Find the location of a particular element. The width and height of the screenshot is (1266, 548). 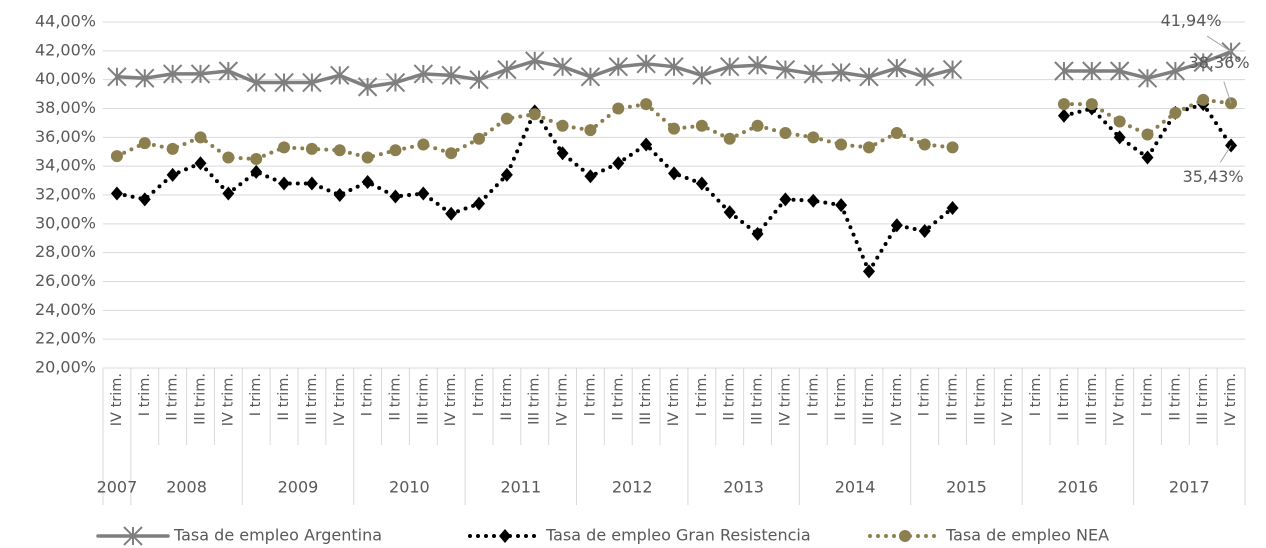

year-label: 2012 is located at coordinates (632, 487).